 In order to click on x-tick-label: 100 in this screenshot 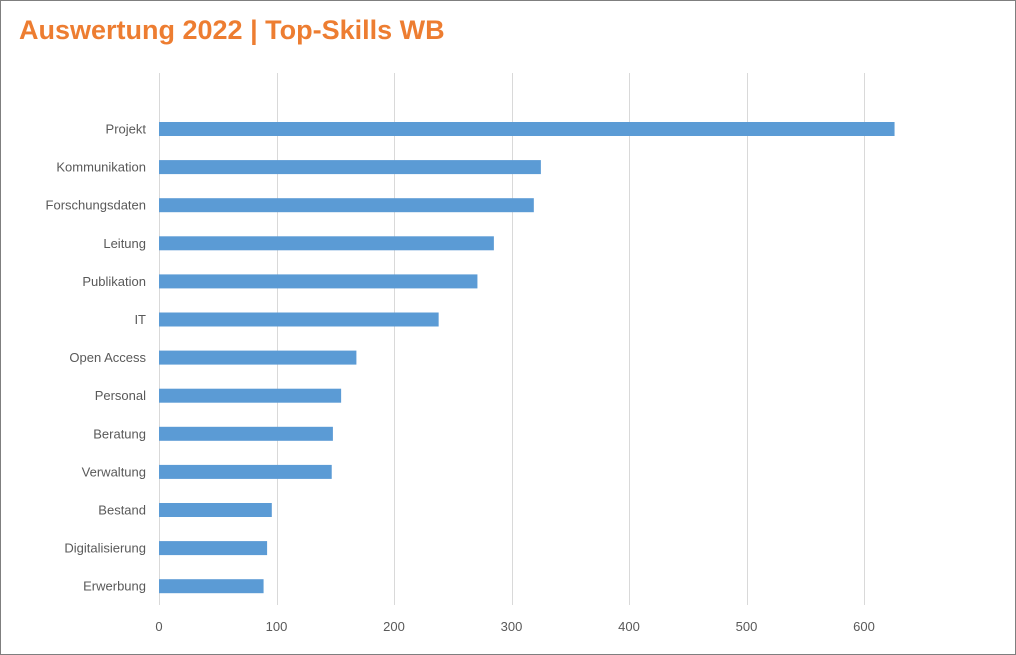, I will do `click(277, 626)`.